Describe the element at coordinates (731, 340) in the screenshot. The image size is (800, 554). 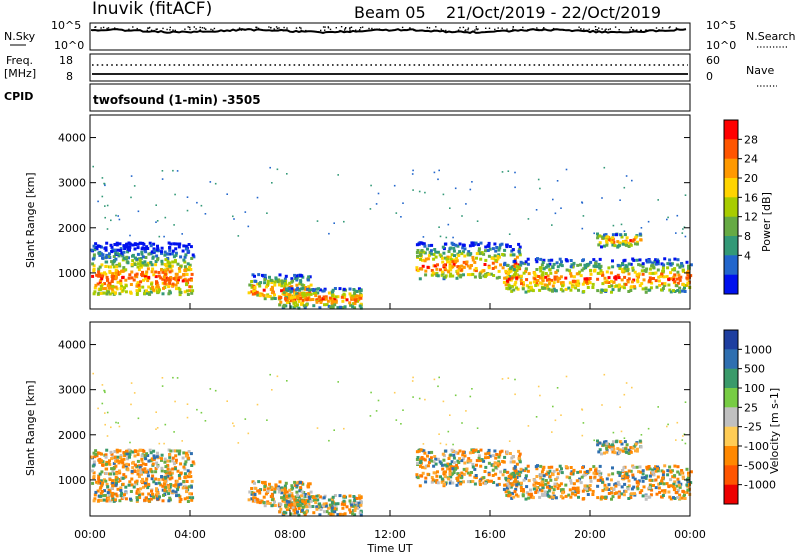
I see `colorbar-swatch` at that location.